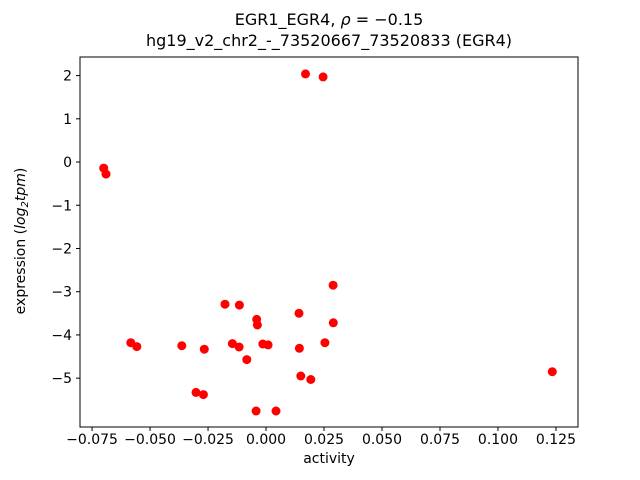 The width and height of the screenshot is (640, 480). What do you see at coordinates (61, 249) in the screenshot?
I see `y-tick-label: −2` at bounding box center [61, 249].